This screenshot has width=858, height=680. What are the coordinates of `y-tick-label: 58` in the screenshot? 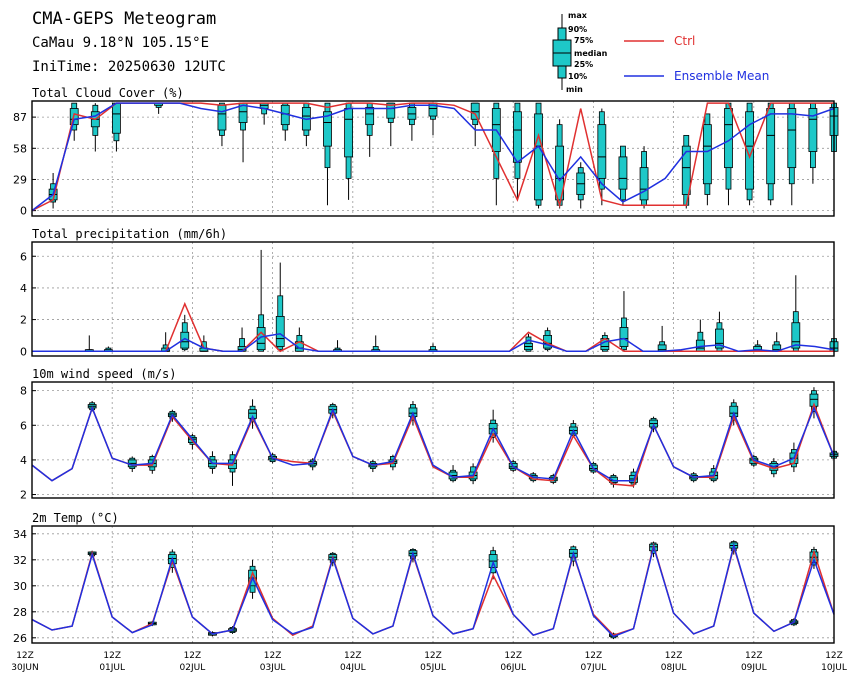 It's located at (20, 148).